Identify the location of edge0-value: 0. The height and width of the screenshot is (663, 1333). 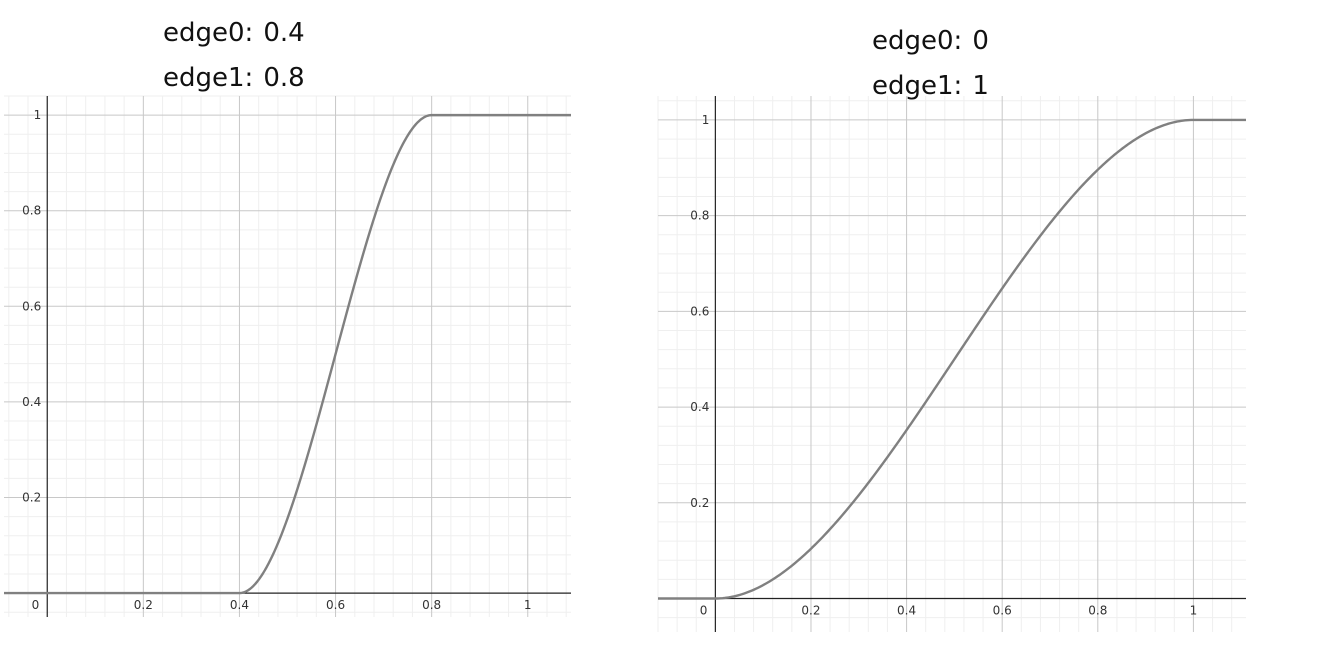
(980, 41).